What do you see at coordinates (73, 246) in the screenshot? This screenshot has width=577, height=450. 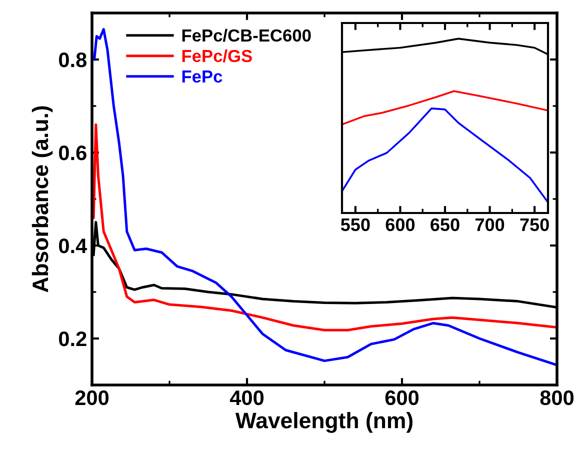 I see `y-tick-label: 0.4` at bounding box center [73, 246].